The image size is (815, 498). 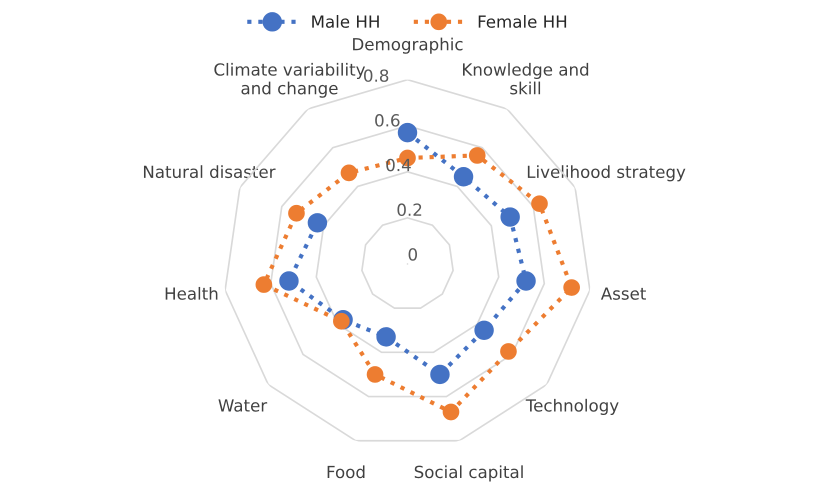 What do you see at coordinates (525, 78) in the screenshot?
I see `spoke-label: Knowledge and skill` at bounding box center [525, 78].